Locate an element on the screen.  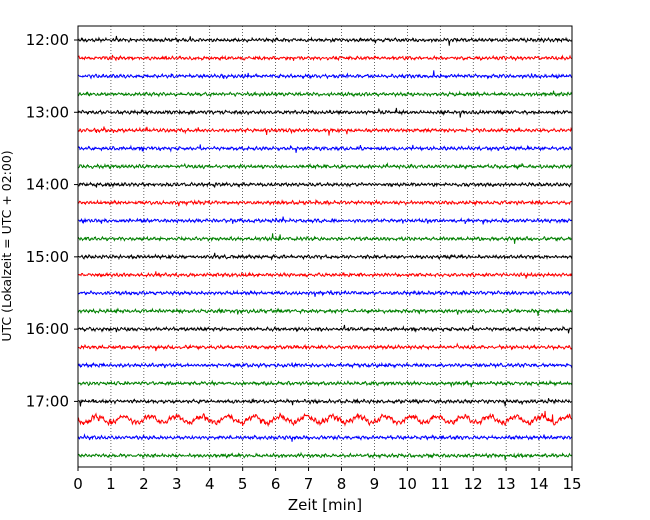
x-tick-label-1: 1 is located at coordinates (111, 484).